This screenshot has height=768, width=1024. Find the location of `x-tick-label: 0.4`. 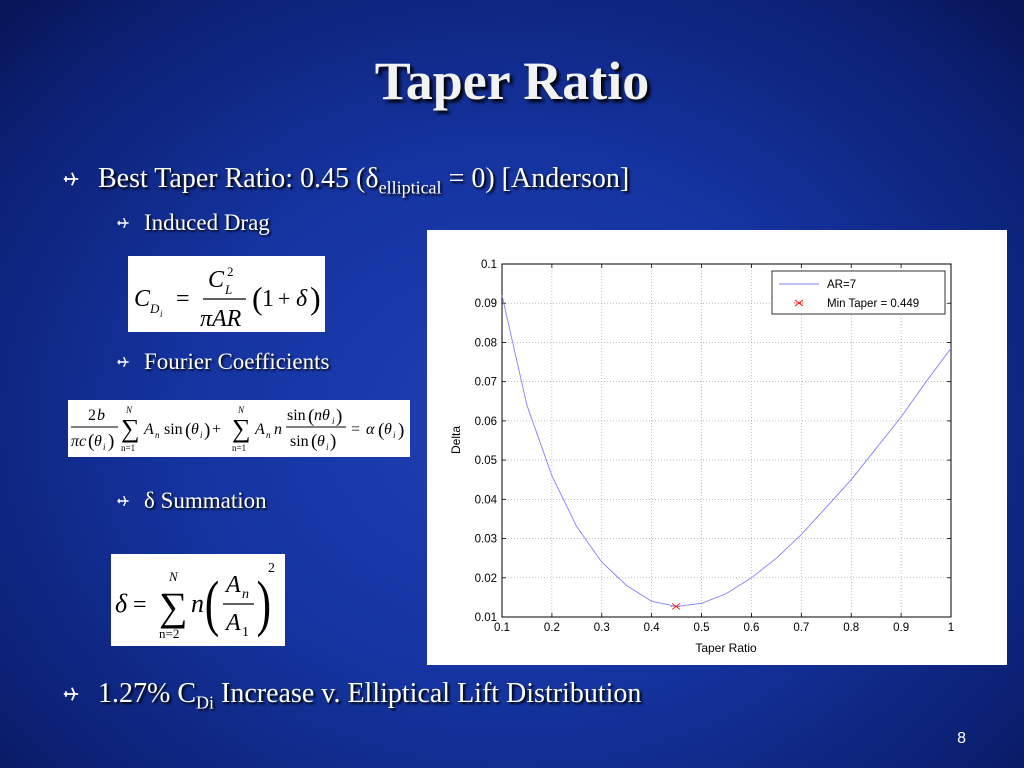

x-tick-label: 0.4 is located at coordinates (652, 628).